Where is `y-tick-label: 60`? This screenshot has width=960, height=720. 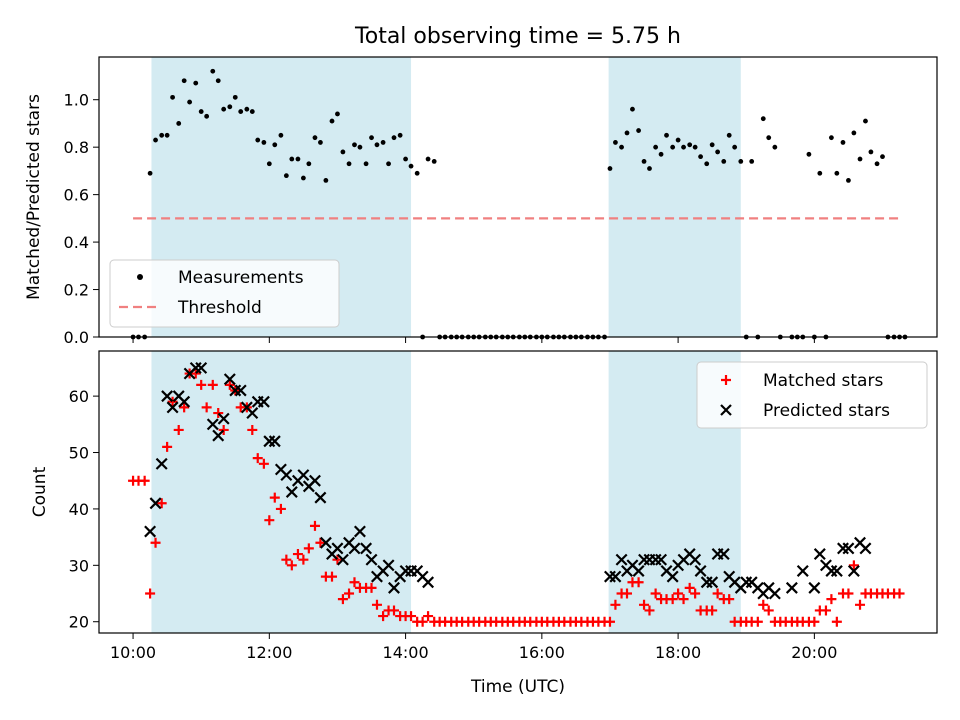
y-tick-label: 60 is located at coordinates (79, 396).